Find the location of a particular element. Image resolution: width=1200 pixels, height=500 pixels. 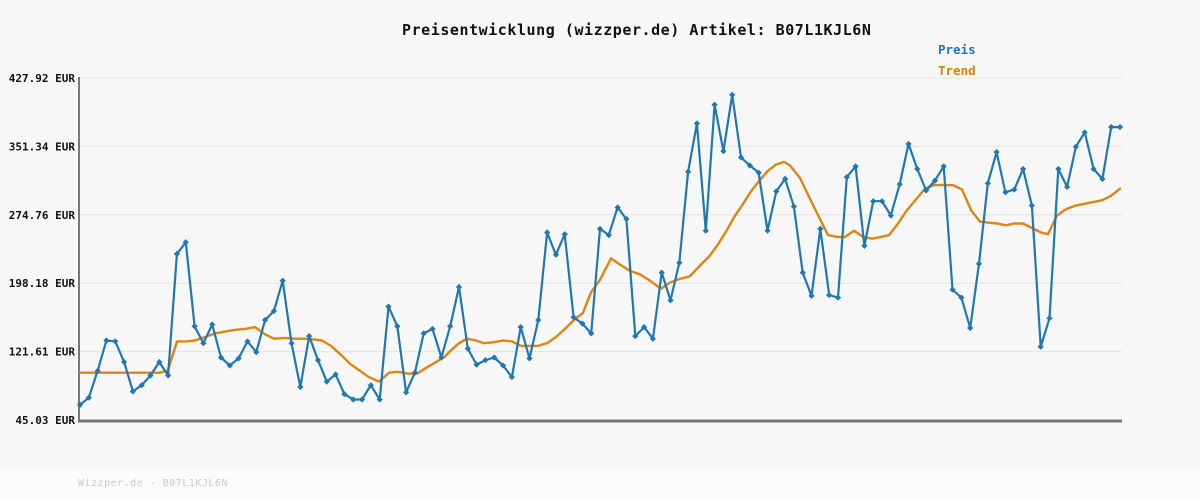

y-axis-tick-label: 427.92 EUR is located at coordinates (42, 78).